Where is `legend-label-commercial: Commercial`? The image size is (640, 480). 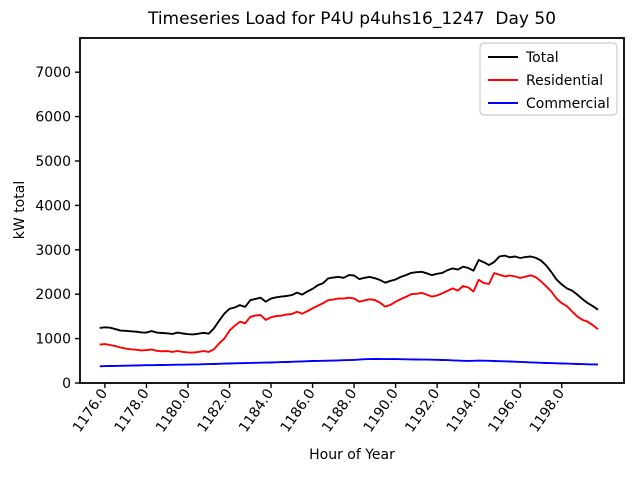
legend-label-commercial: Commercial is located at coordinates (568, 104).